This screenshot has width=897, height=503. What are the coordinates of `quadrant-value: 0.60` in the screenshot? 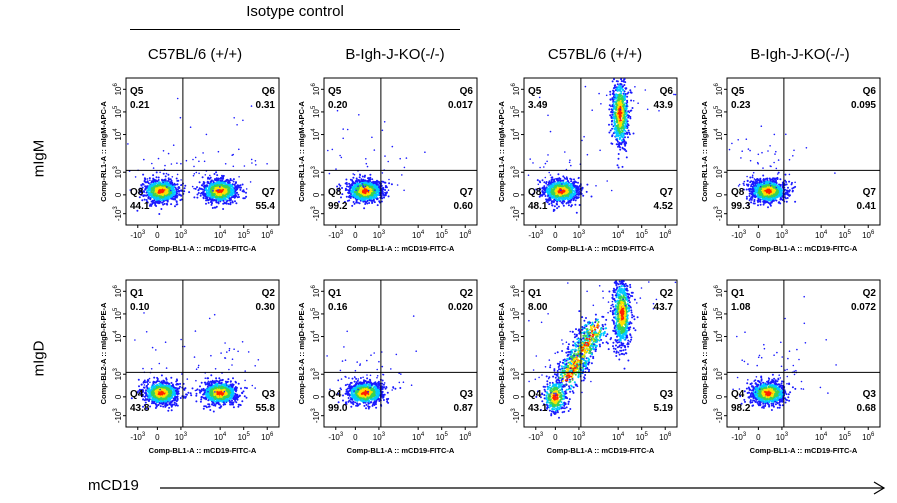 It's located at (464, 206).